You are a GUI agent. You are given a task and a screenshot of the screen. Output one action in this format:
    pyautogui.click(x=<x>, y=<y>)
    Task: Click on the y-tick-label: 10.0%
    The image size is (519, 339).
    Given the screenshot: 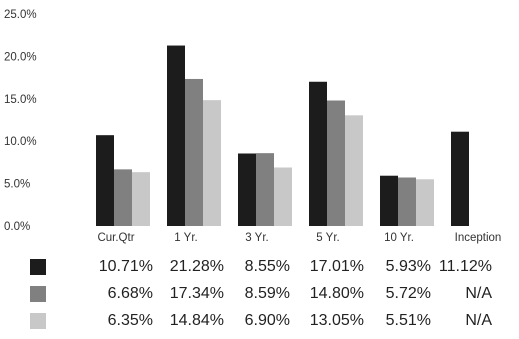 What is the action you would take?
    pyautogui.click(x=20, y=142)
    